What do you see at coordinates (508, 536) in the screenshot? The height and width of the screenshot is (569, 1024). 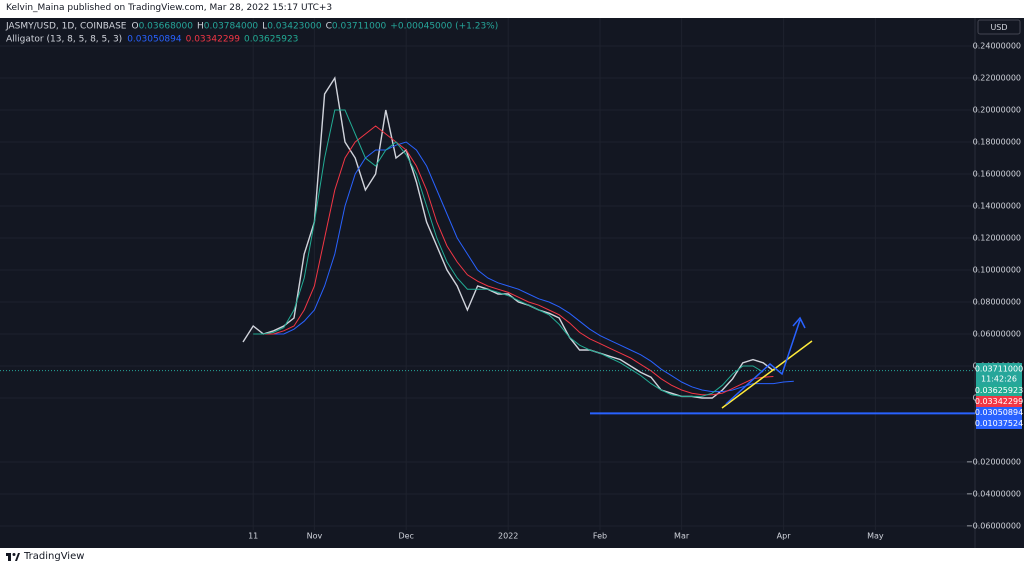 I see `x-tick-label: 2022` at bounding box center [508, 536].